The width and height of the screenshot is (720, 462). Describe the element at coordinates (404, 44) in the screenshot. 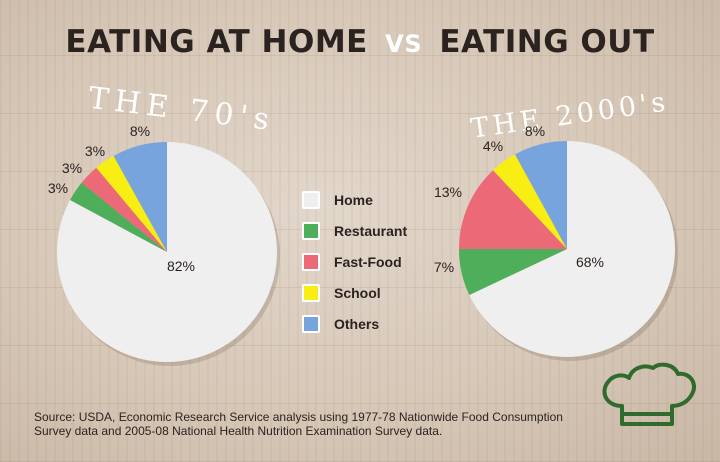

I see `title-vs: VS` at that location.